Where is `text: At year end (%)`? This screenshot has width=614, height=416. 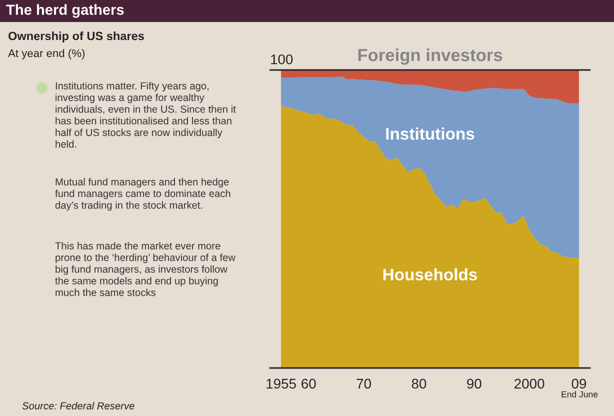
text: At year end (%) is located at coordinates (46, 54).